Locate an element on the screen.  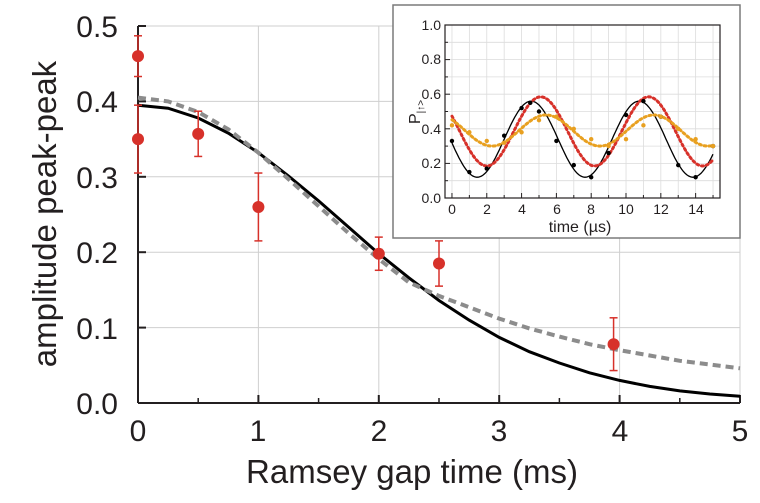
inset-y-title-subscript: |↑> is located at coordinates (421, 107).